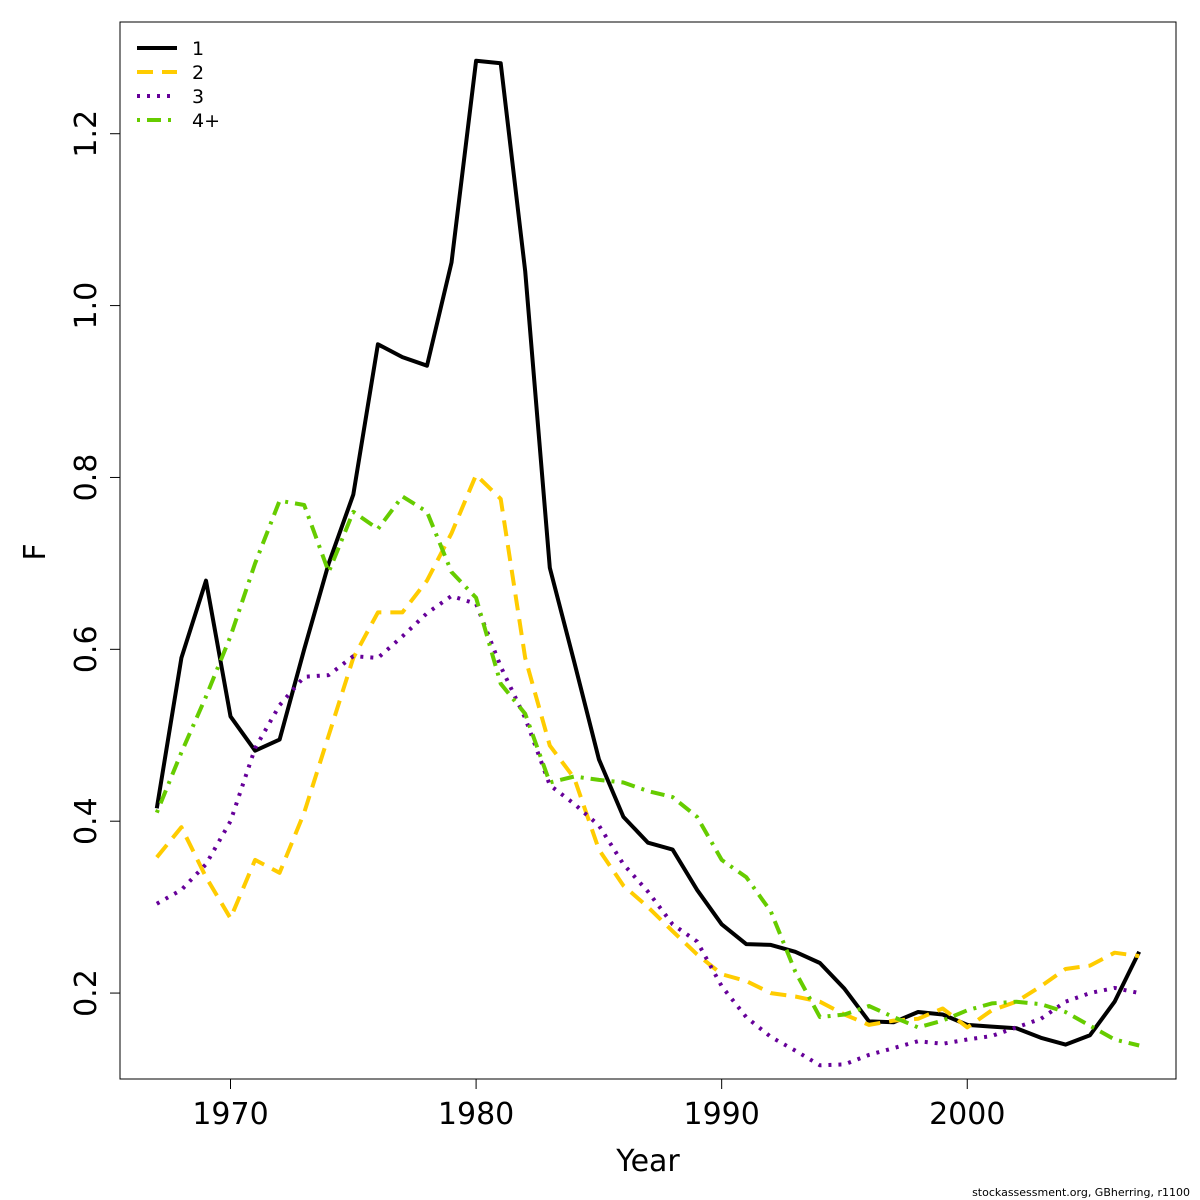 This screenshot has height=1200, width=1200. I want to click on legend-label-2: 2, so click(198, 73).